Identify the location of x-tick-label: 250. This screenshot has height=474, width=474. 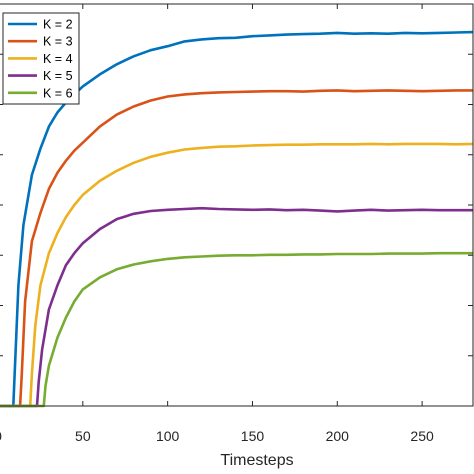
(422, 436).